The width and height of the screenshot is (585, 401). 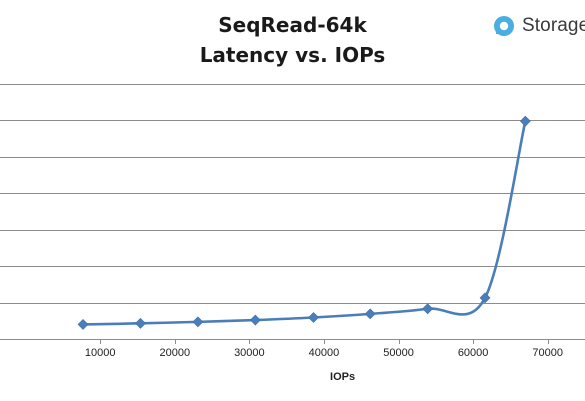 What do you see at coordinates (504, 26) in the screenshot?
I see `storage-review-logo-icon` at bounding box center [504, 26].